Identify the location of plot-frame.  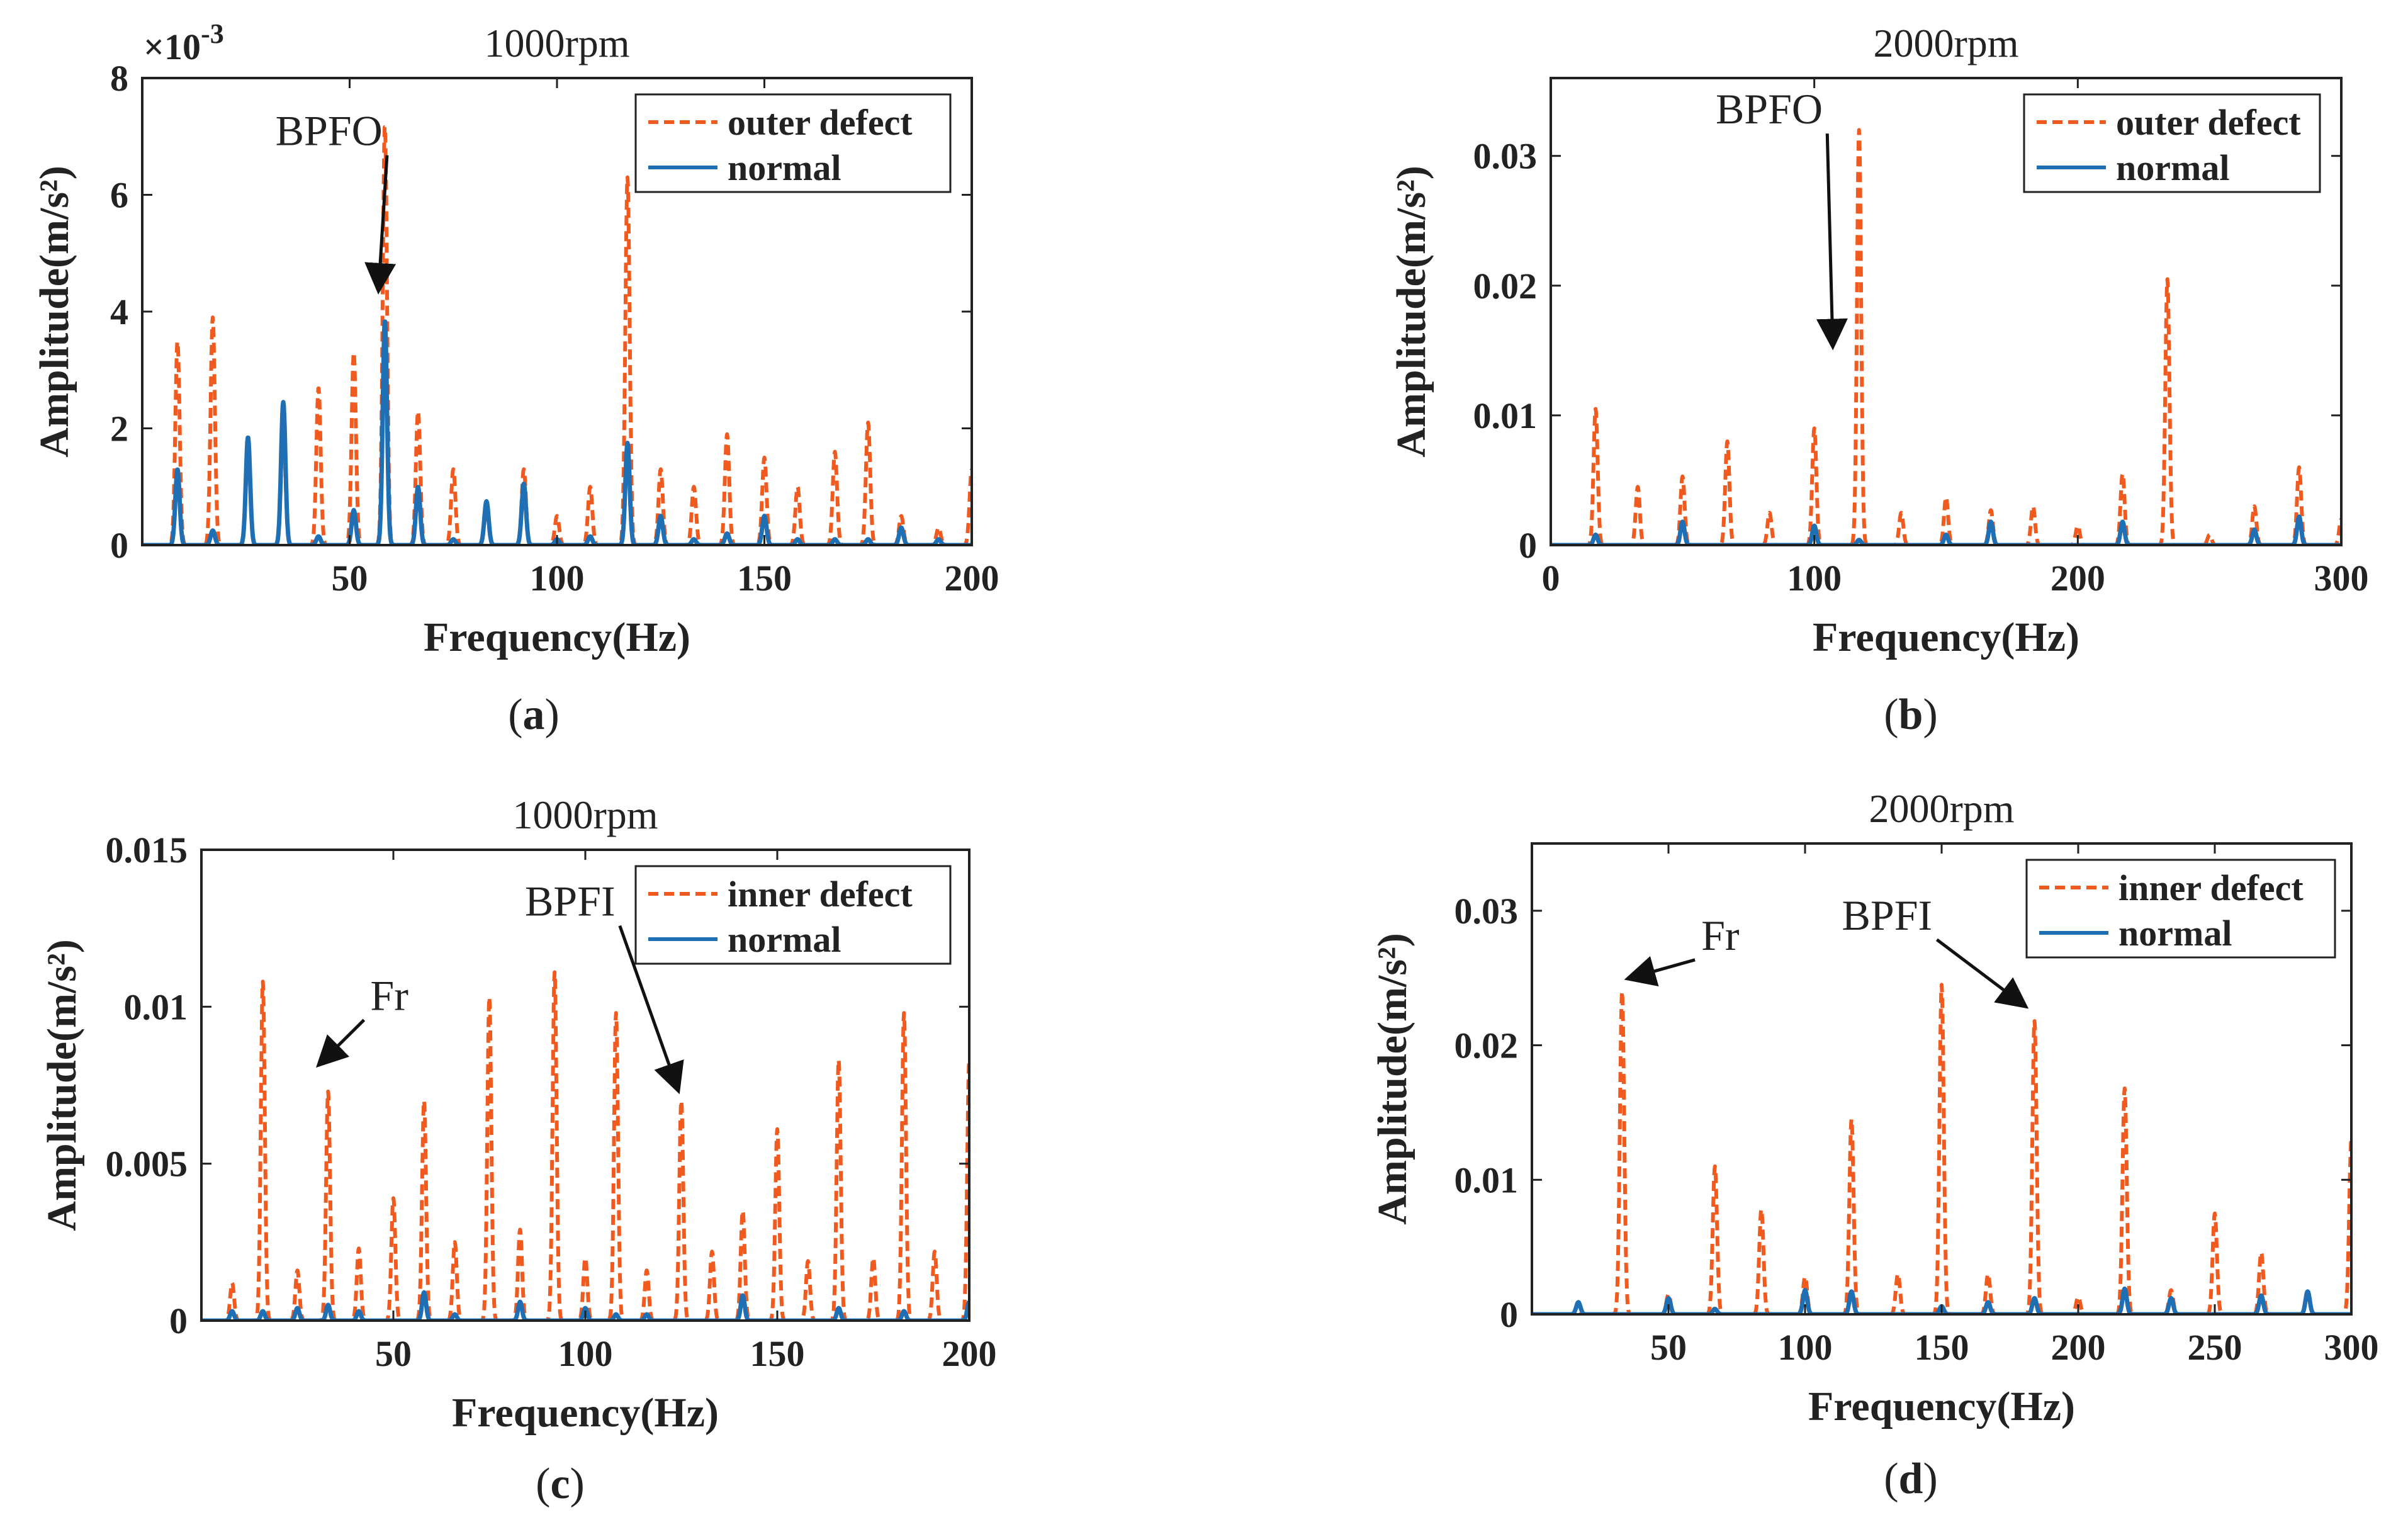
(1946, 311).